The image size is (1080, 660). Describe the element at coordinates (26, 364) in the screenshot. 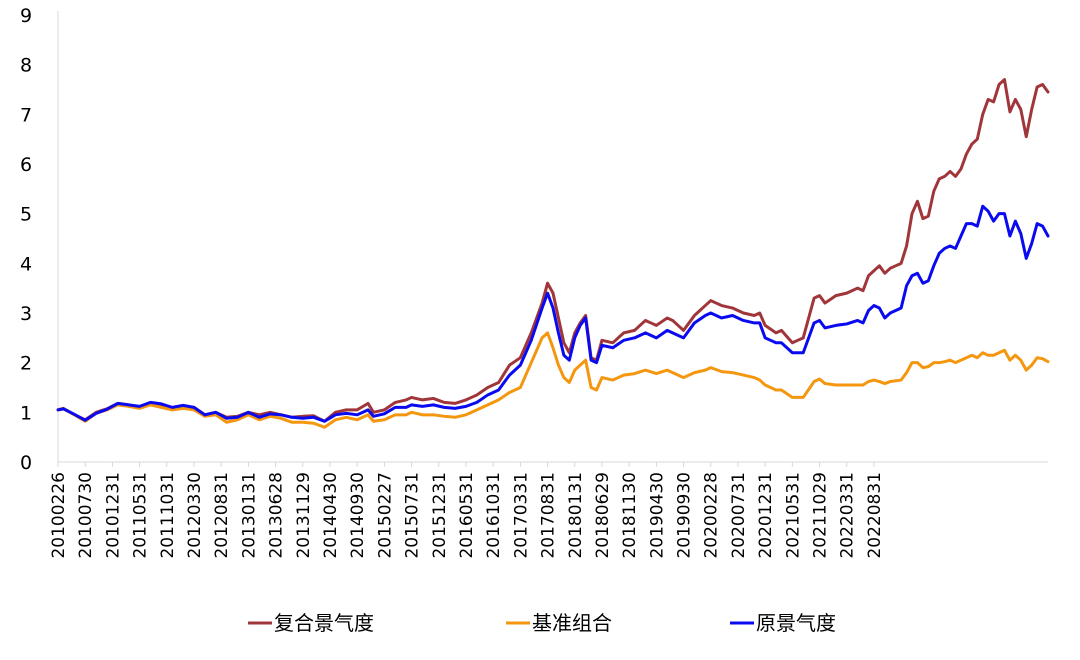

I see `y-tick-label: 2` at that location.